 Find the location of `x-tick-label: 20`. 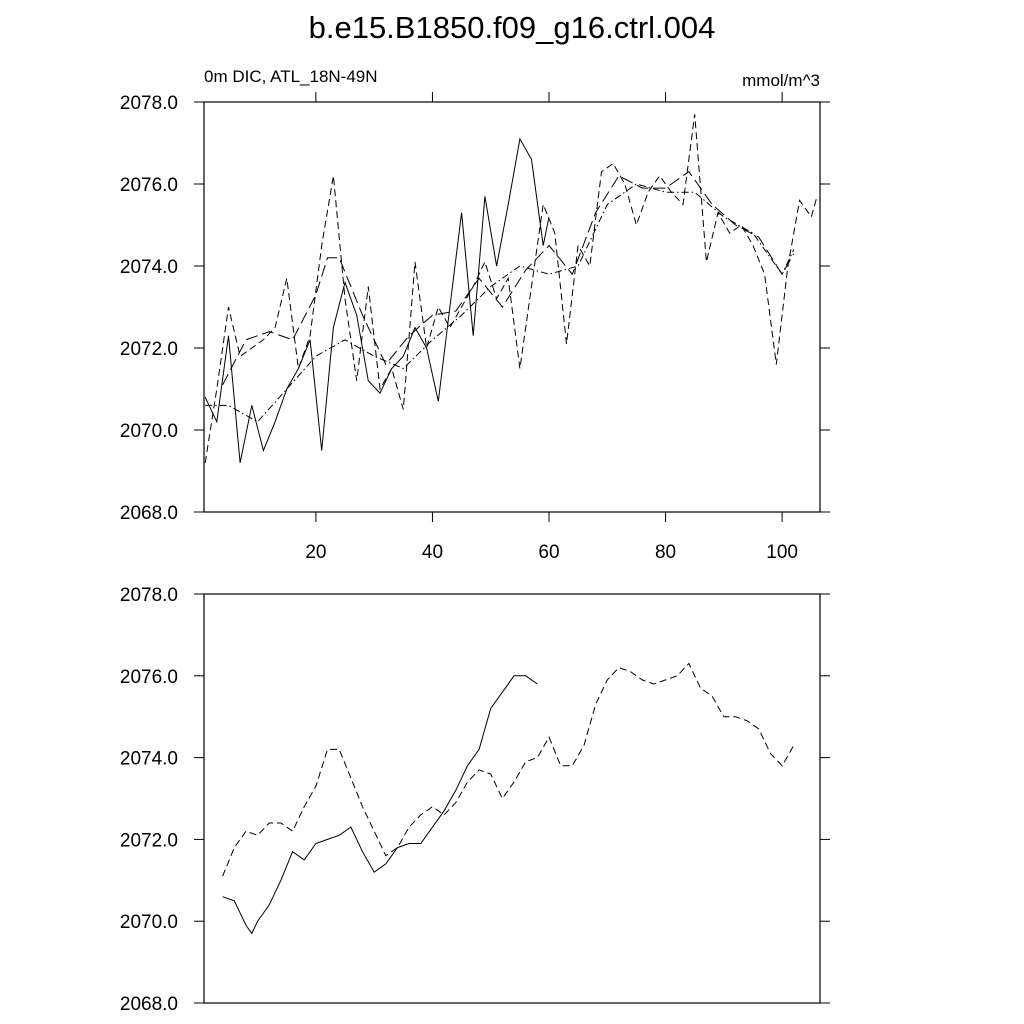

x-tick-label: 20 is located at coordinates (315, 552).